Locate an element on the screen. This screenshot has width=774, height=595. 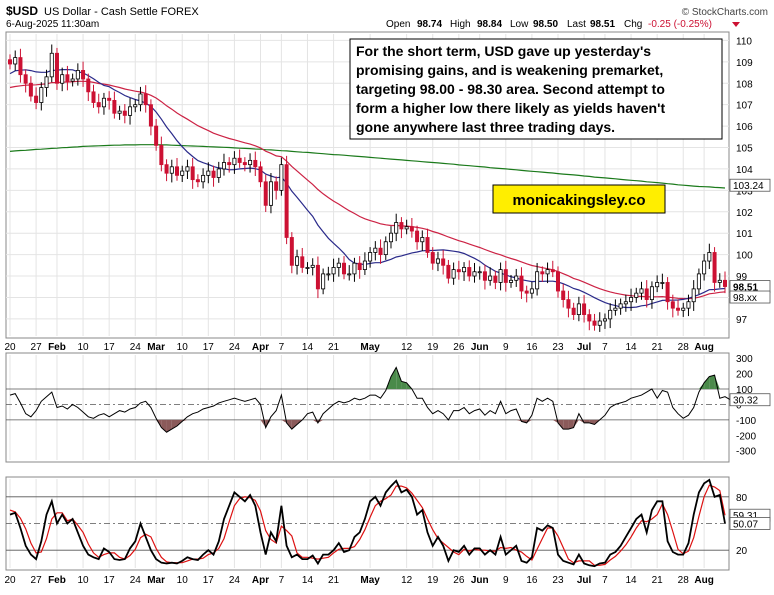
x-tick-label: 9 is located at coordinates (506, 347).